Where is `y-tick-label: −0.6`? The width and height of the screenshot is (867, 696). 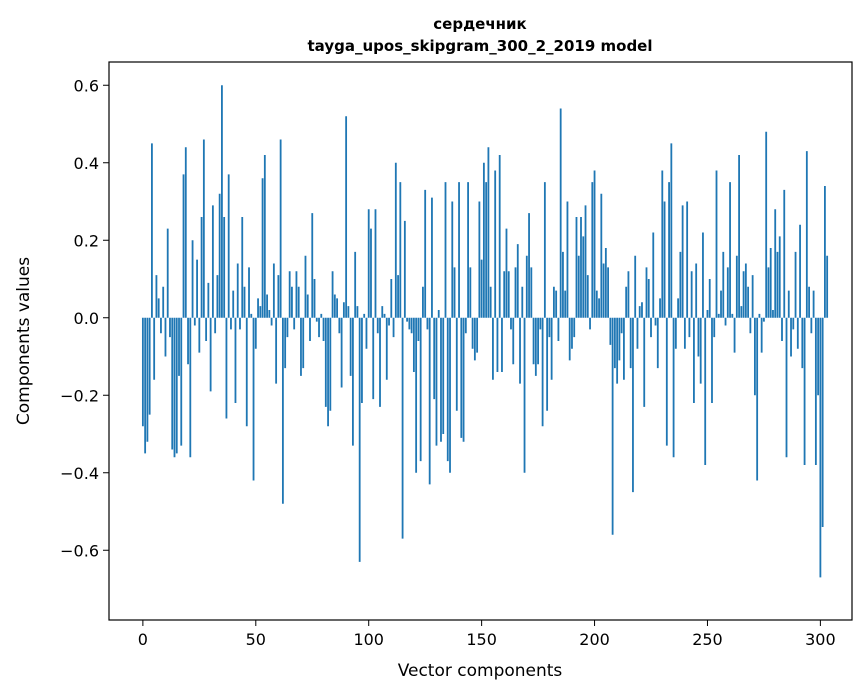 y-tick-label: −0.6 is located at coordinates (79, 550).